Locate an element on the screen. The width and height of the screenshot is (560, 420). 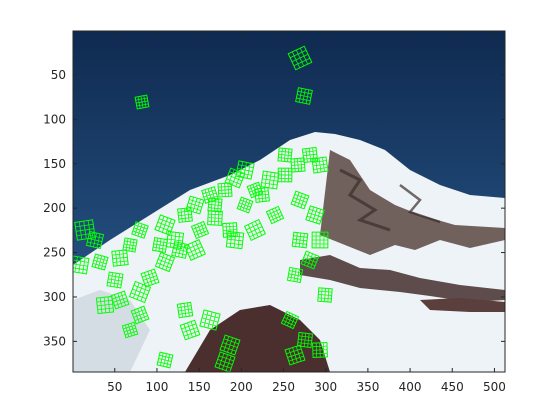
y-tick-label: 100 is located at coordinates (54, 119).